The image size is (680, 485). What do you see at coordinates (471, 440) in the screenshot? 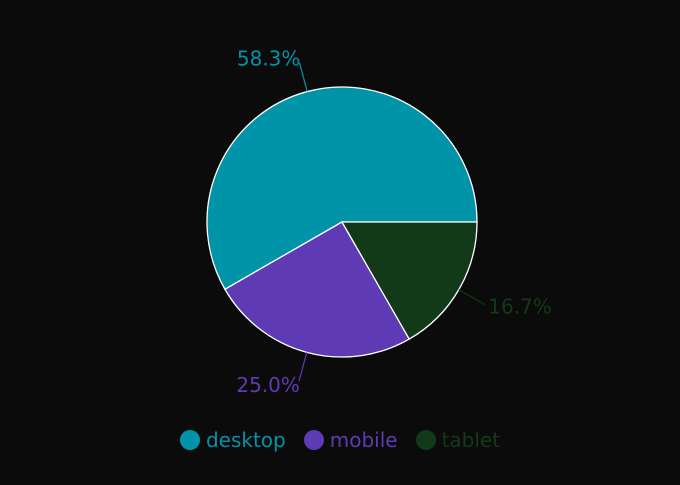
I see `legend-label-tablet: tablet` at bounding box center [471, 440].